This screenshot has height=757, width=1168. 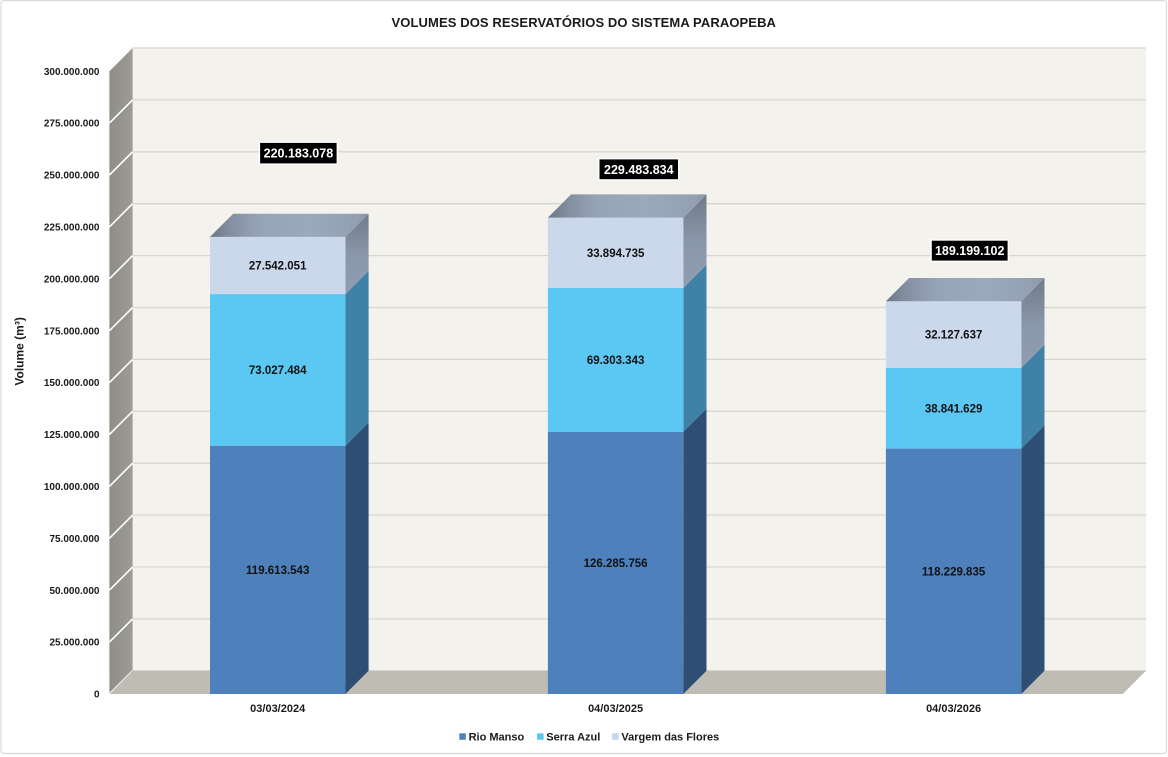 What do you see at coordinates (278, 371) in the screenshot?
I see `svg-text: 73.027.484` at bounding box center [278, 371].